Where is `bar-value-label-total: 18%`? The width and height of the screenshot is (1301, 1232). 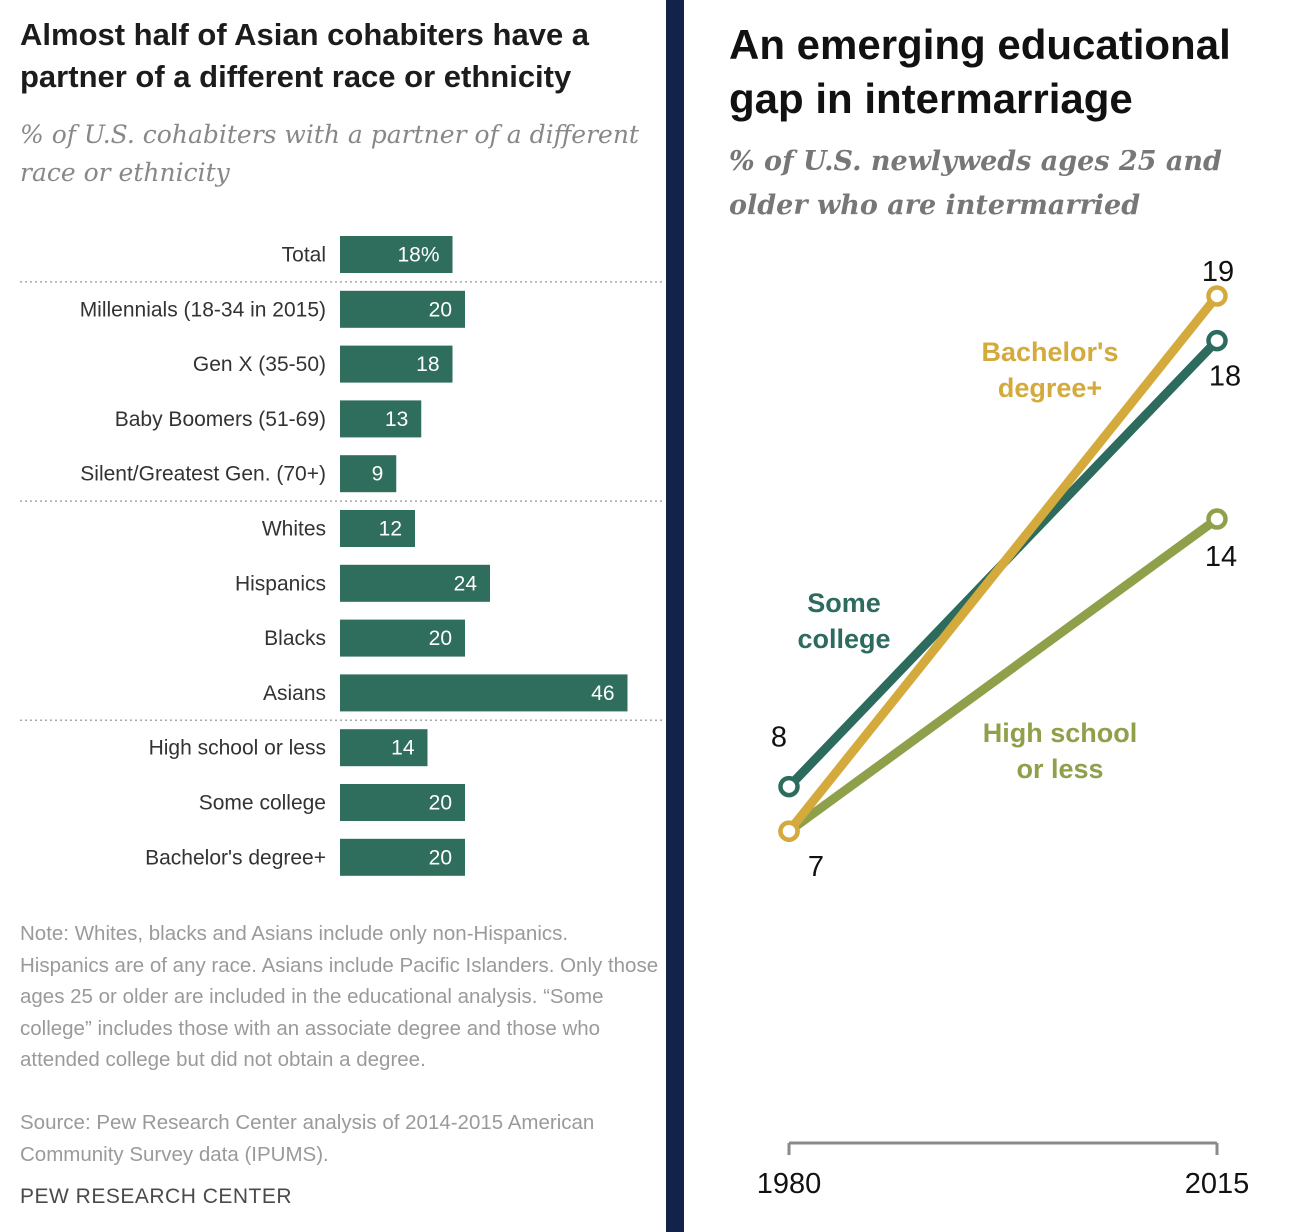
bar-value-label-total: 18% is located at coordinates (418, 255).